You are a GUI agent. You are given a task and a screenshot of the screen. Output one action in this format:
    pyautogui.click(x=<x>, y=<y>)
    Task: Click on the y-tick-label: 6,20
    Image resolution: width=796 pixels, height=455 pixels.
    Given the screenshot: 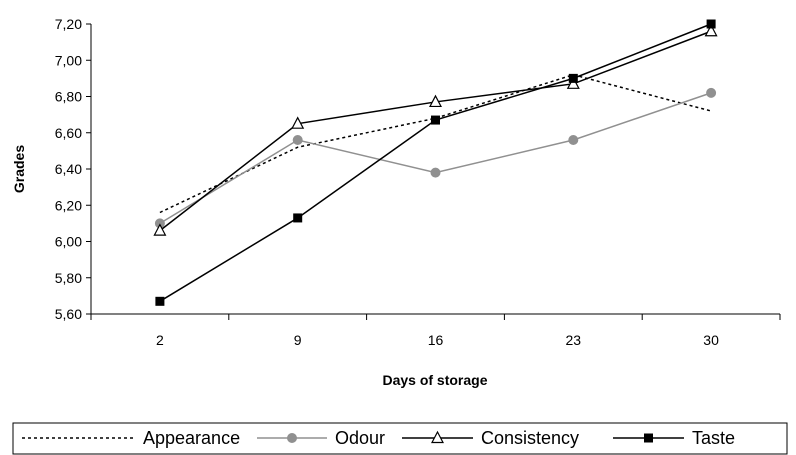 What is the action you would take?
    pyautogui.click(x=68, y=205)
    